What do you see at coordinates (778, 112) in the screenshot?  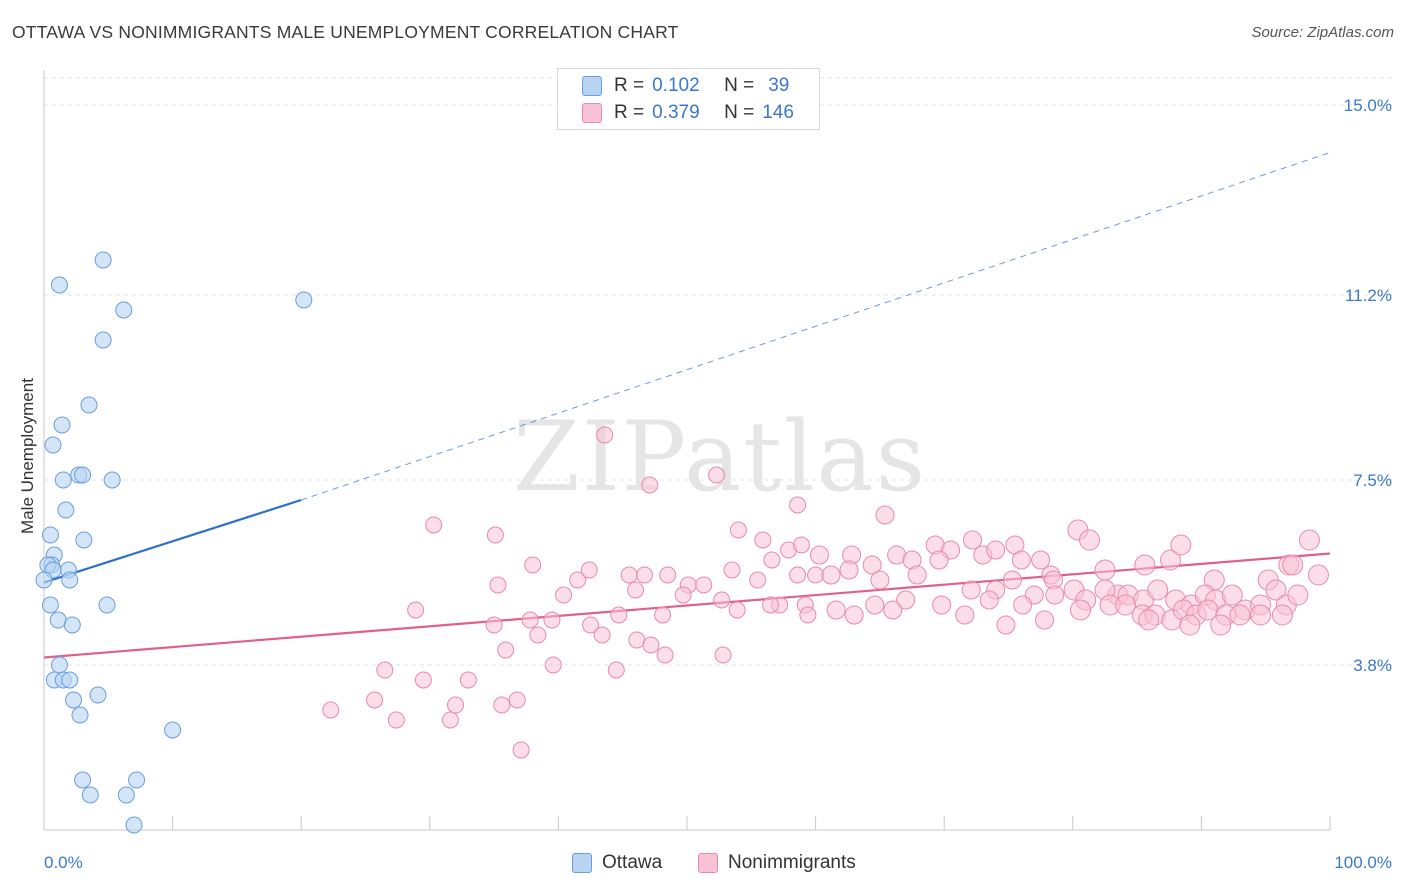 I see `n-value: 146` at bounding box center [778, 112].